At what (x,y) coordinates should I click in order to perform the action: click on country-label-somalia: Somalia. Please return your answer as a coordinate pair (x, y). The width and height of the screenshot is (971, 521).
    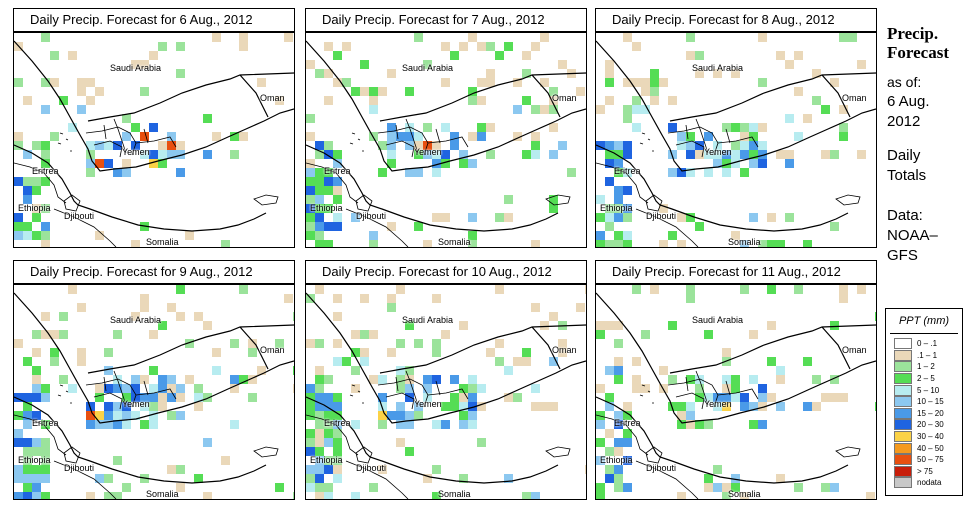
    Looking at the image, I should click on (162, 494).